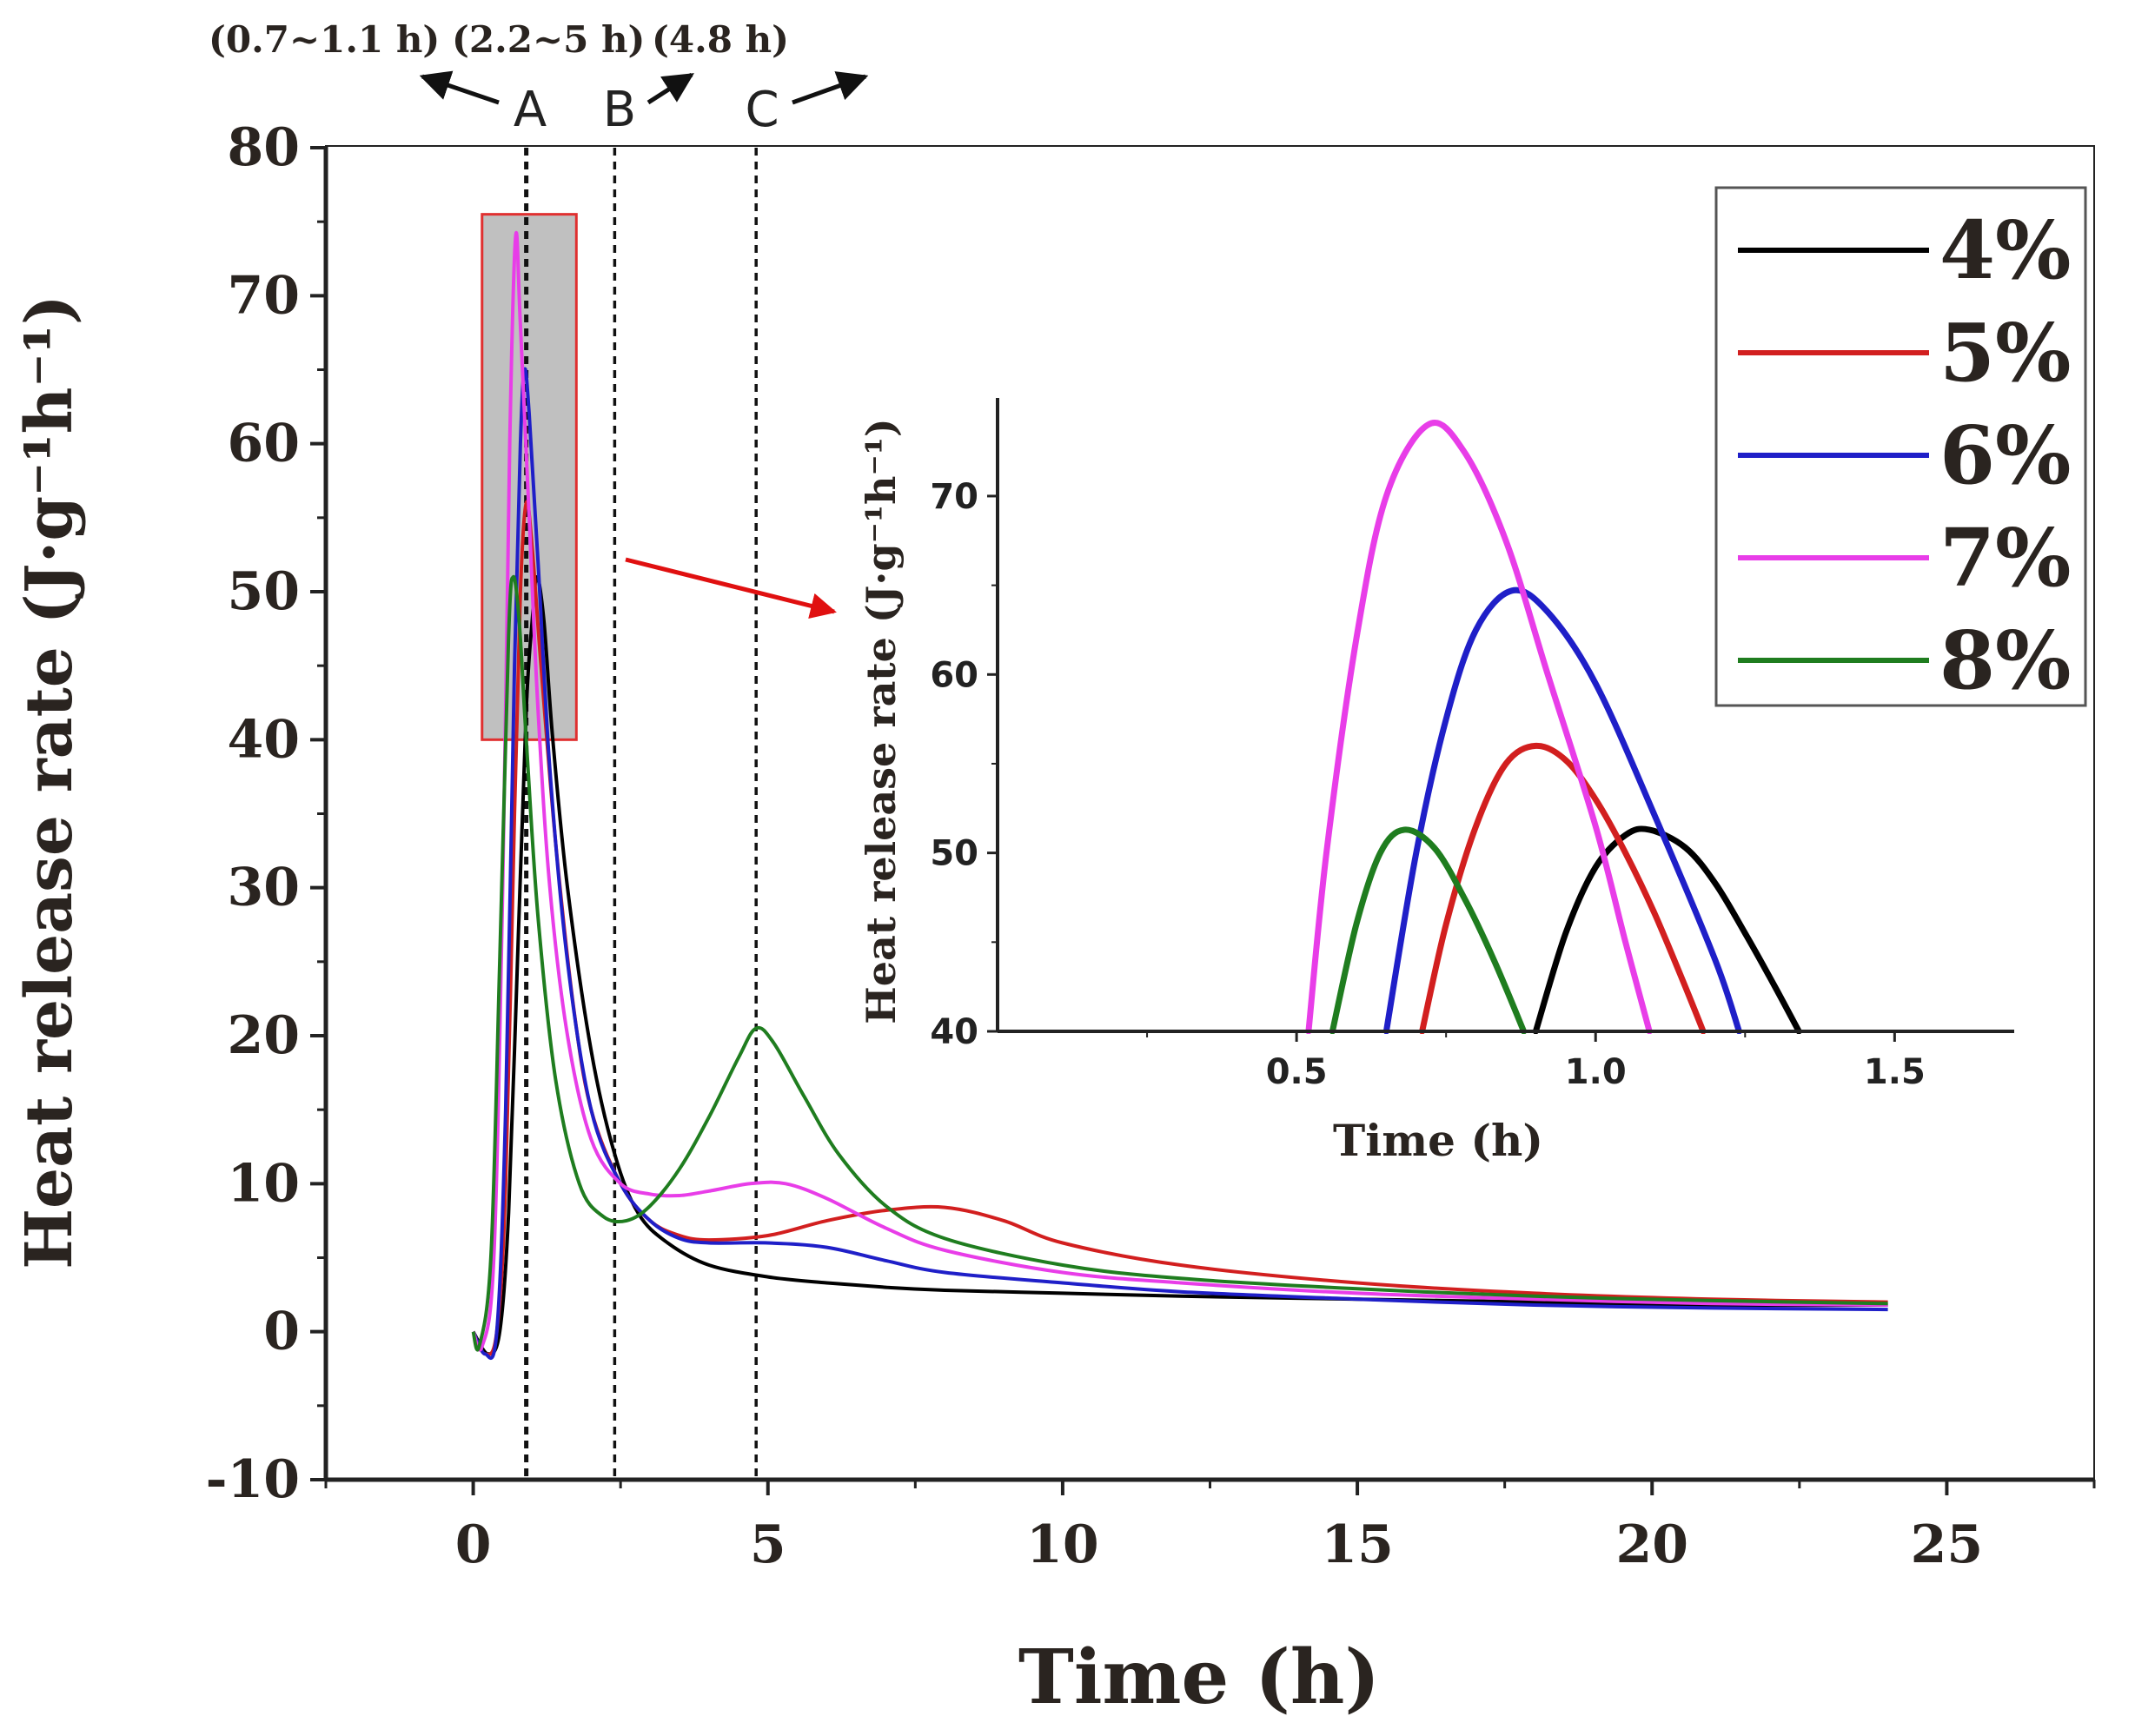  I want to click on marker-letter-a: A, so click(530, 110).